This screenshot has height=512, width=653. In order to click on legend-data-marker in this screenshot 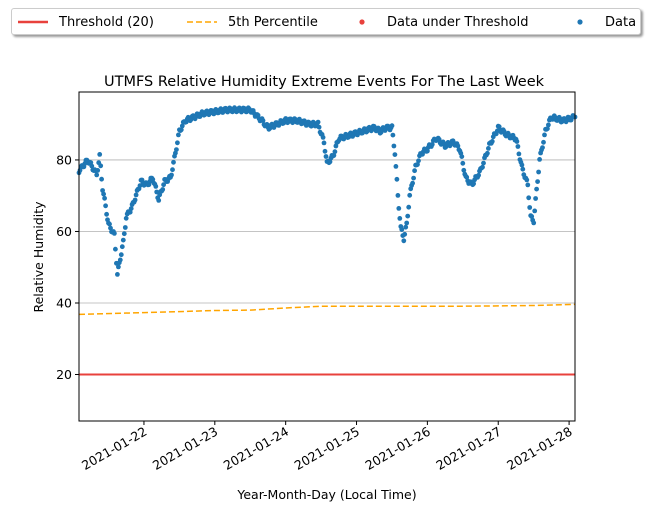, I will do `click(580, 22)`.